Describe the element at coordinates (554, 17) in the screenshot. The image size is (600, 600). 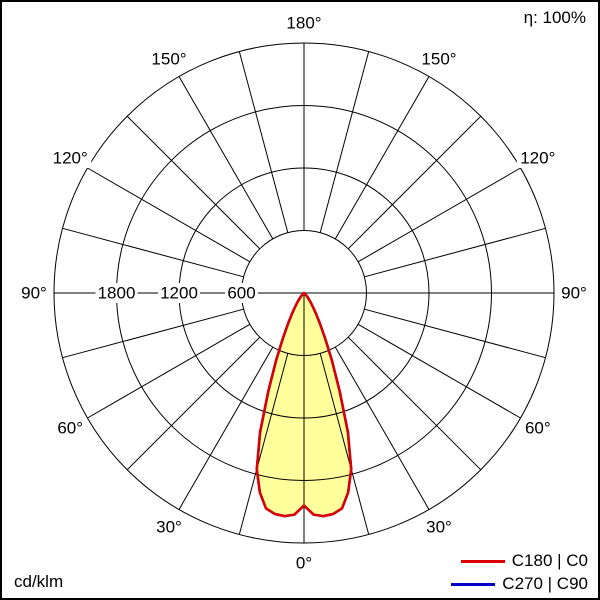
I see `efficiency-label: η: 100%` at that location.